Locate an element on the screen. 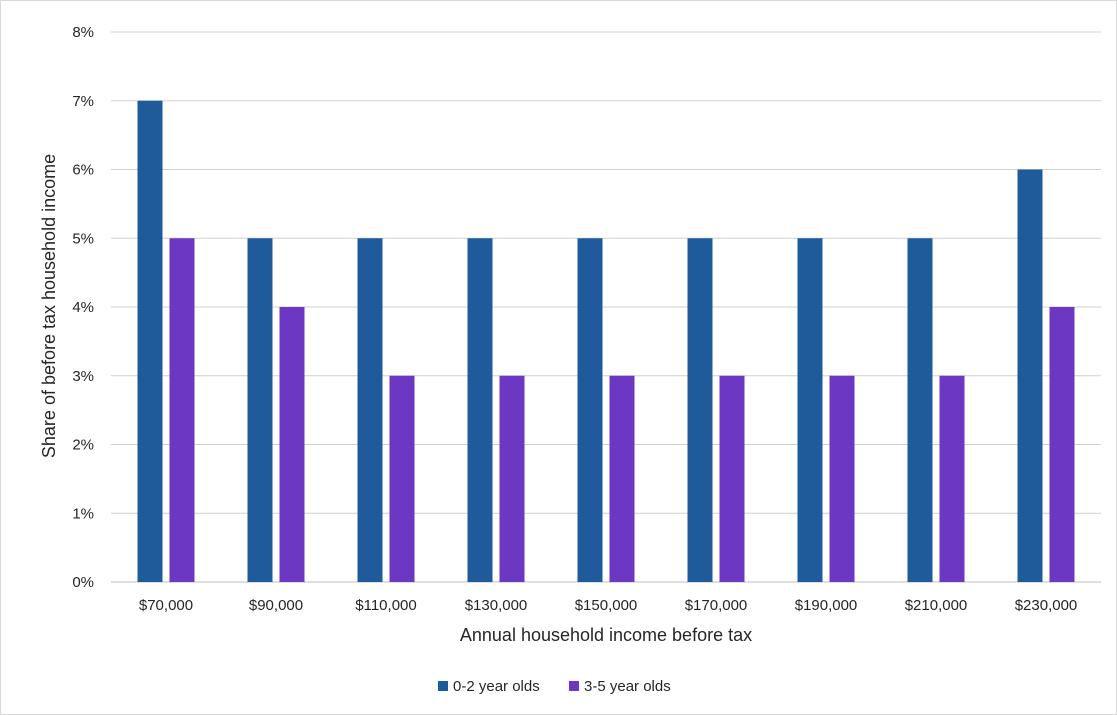 This screenshot has width=1117, height=715. y-axis-title: Share of before tax household income is located at coordinates (49, 306).